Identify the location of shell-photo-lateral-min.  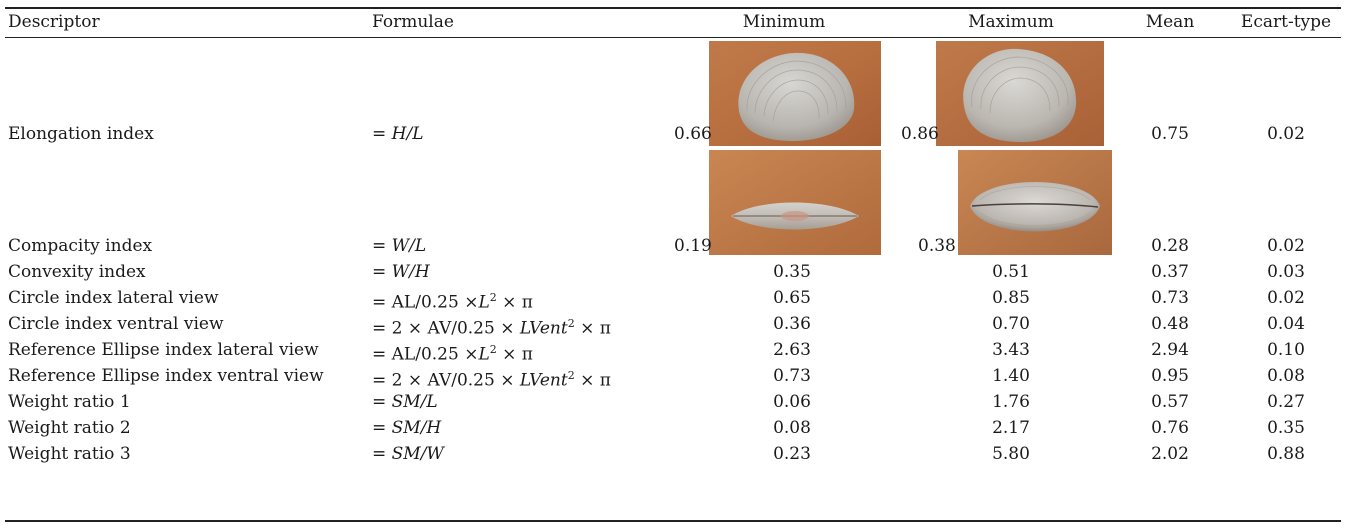
(795, 93).